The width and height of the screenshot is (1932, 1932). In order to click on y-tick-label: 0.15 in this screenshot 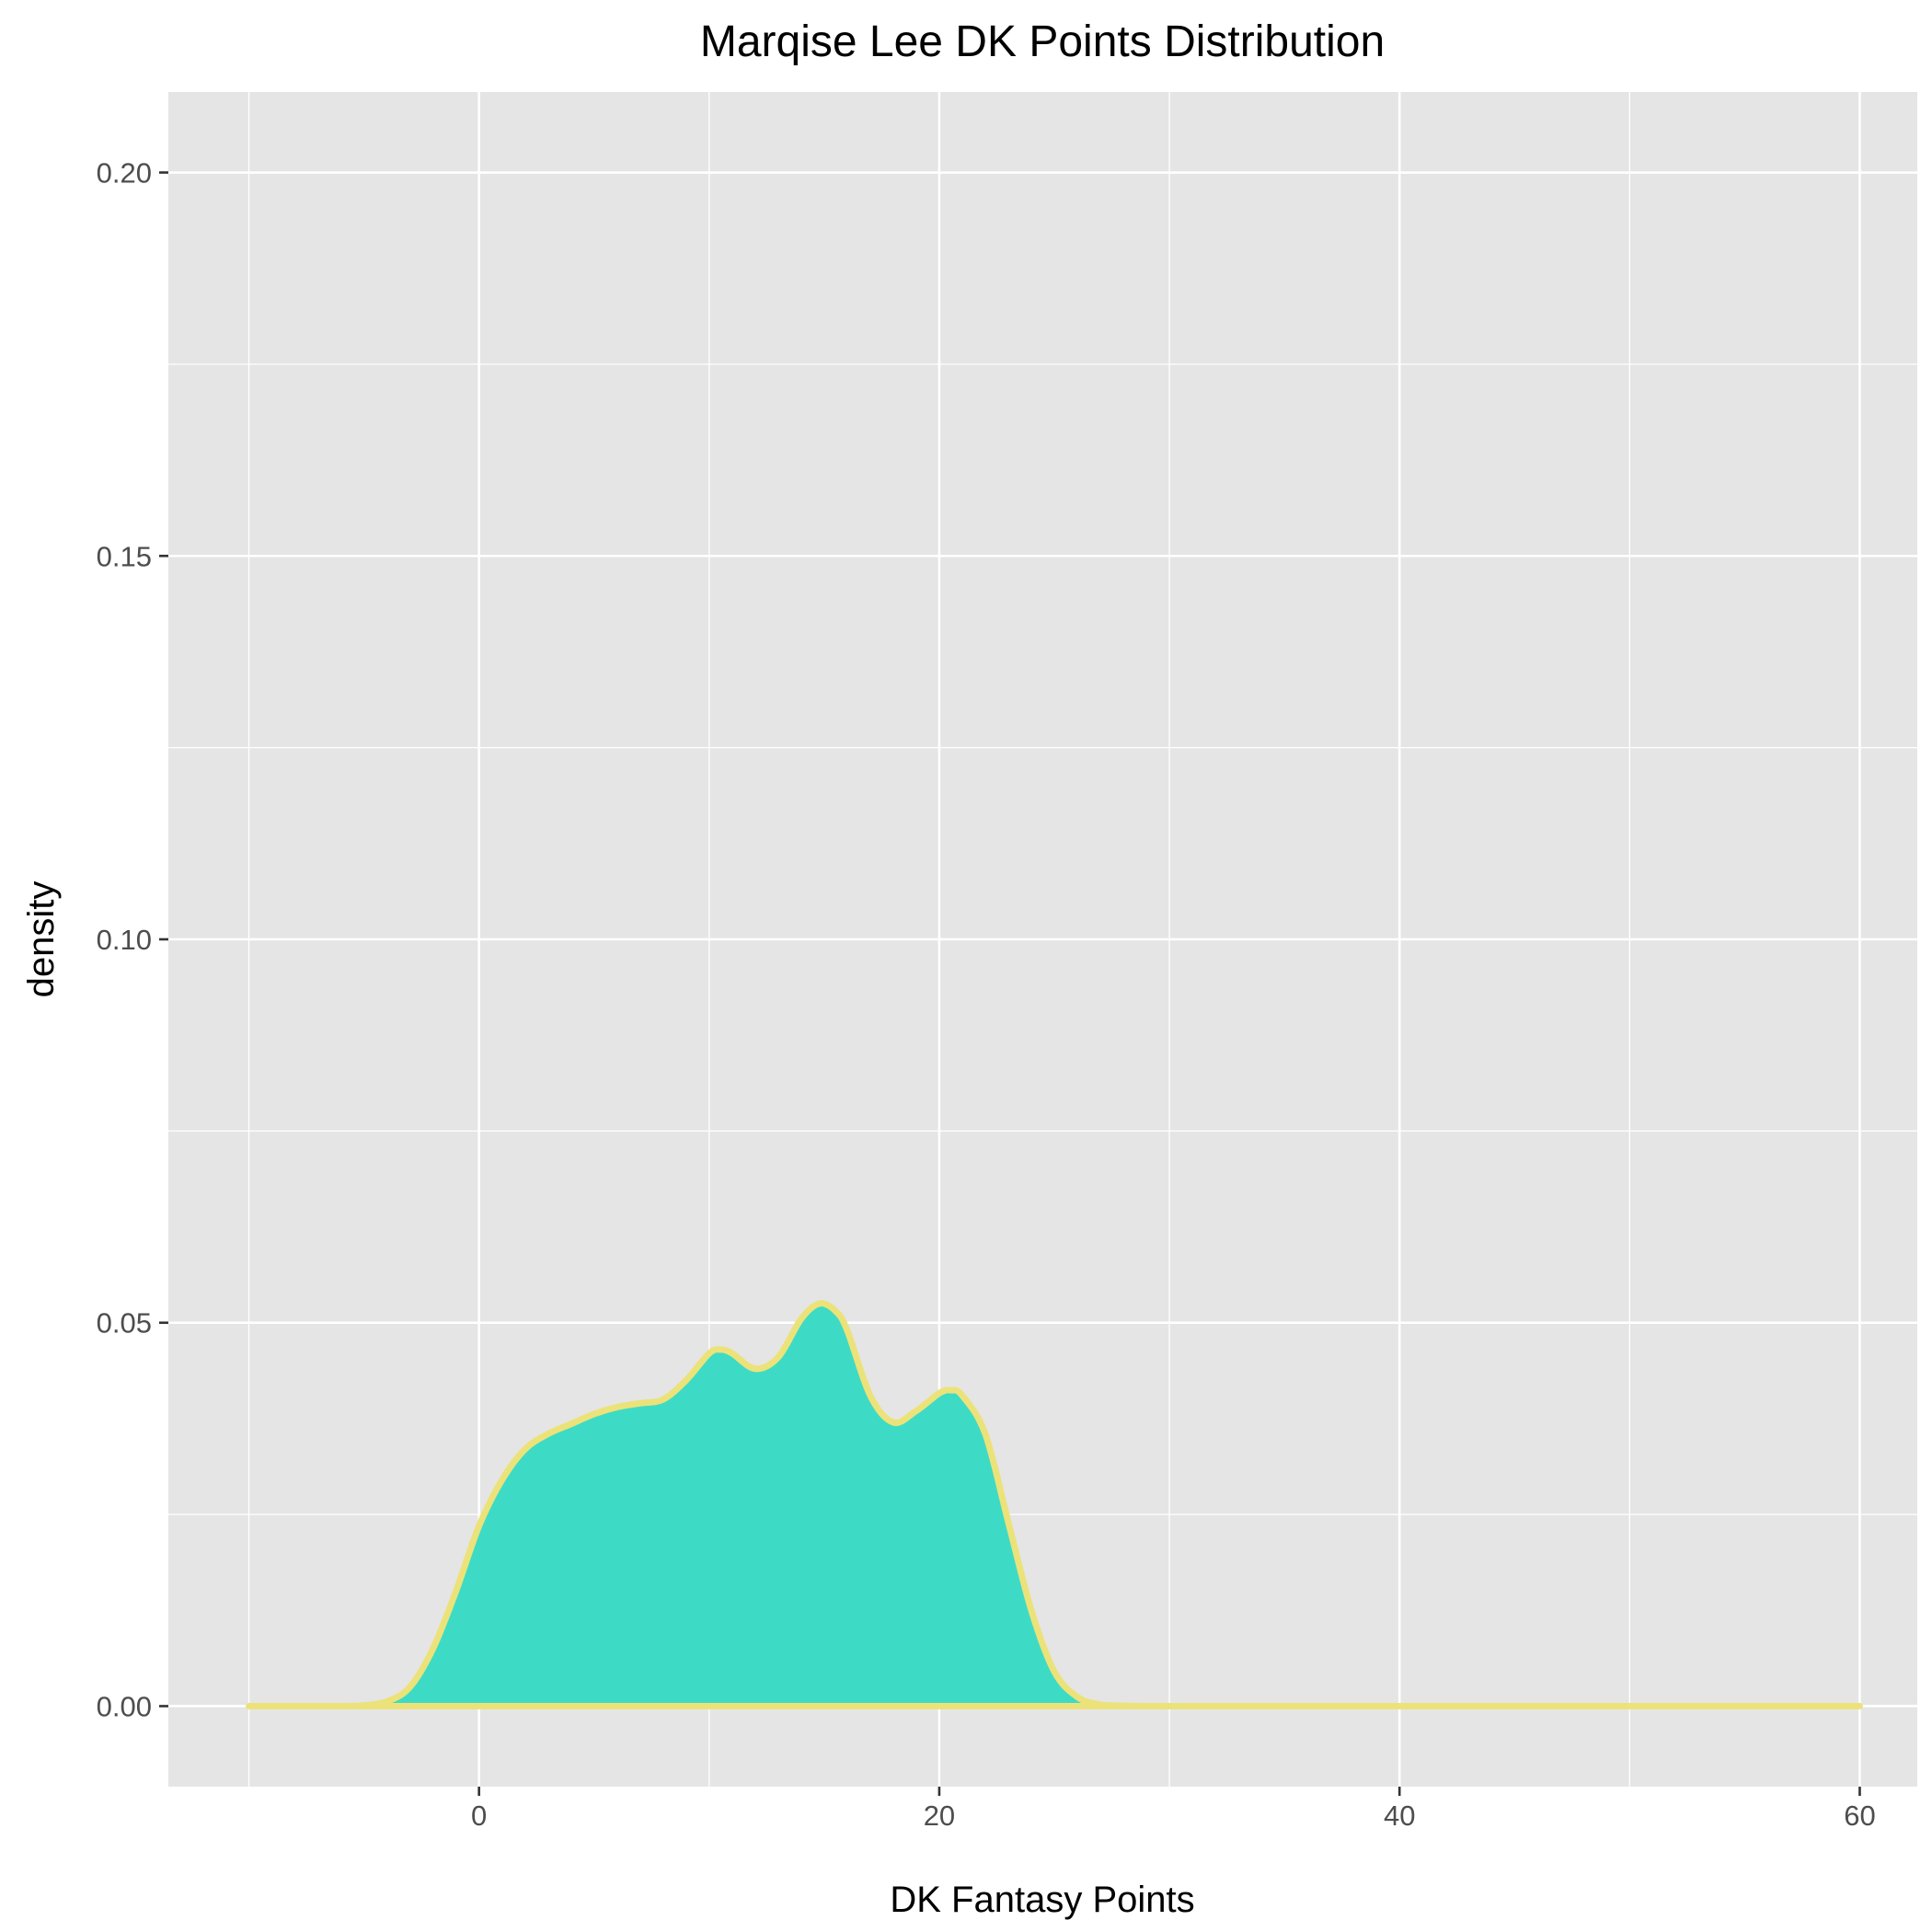, I will do `click(124, 556)`.